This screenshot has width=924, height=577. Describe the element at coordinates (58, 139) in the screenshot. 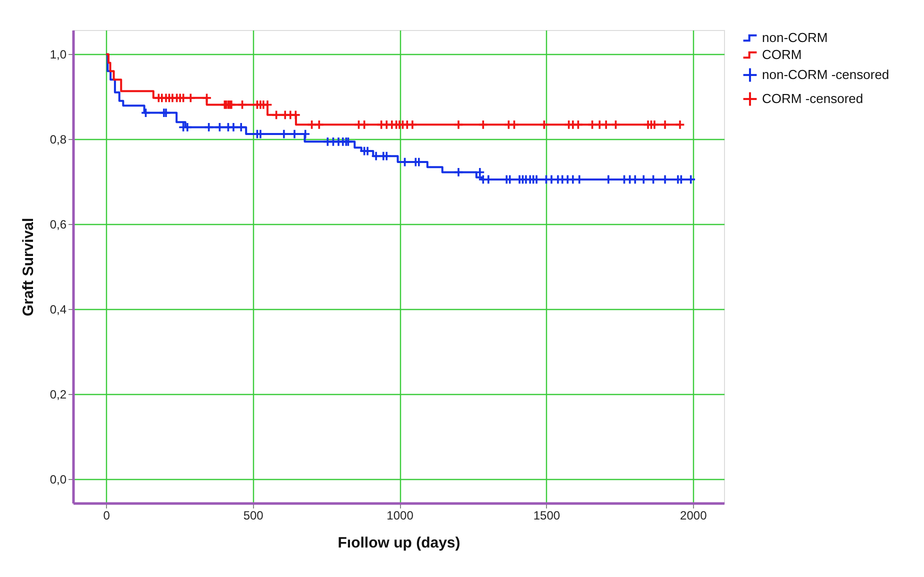

I see `y-tick-label: 0,8` at that location.